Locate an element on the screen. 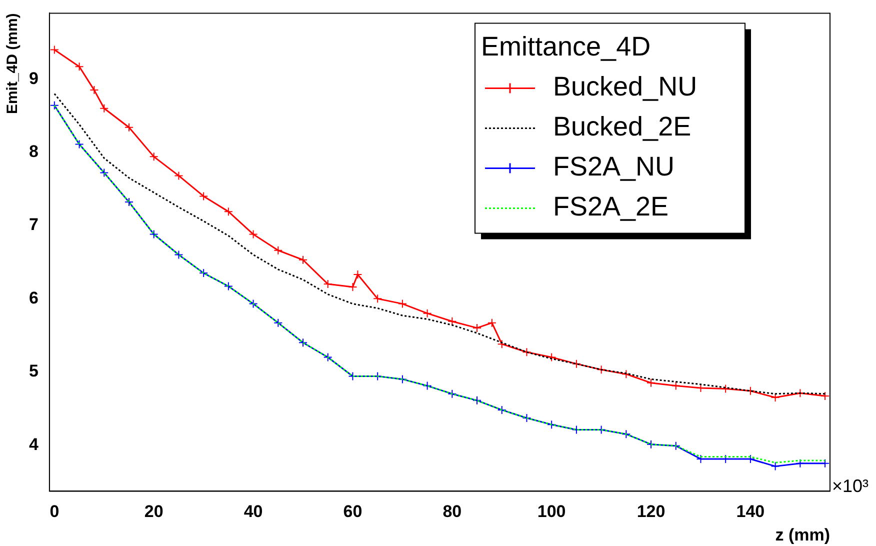 This screenshot has height=546, width=876. y-tick-label: 4 is located at coordinates (33, 444).